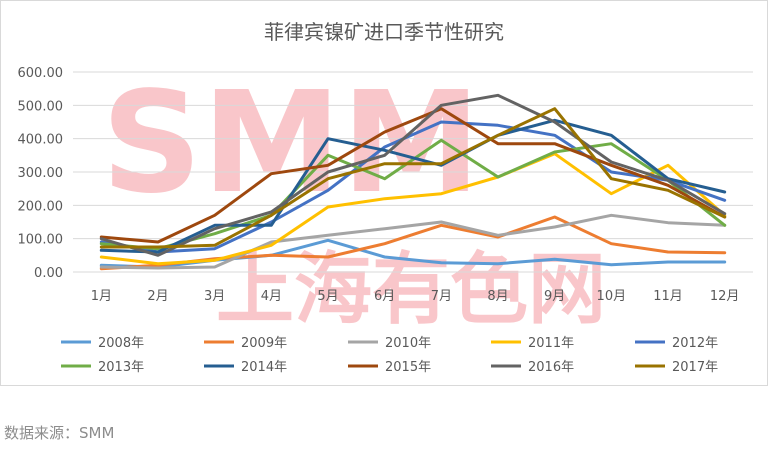 This screenshot has width=774, height=449. Describe the element at coordinates (121, 343) in the screenshot. I see `legend-label: 2008年` at that location.